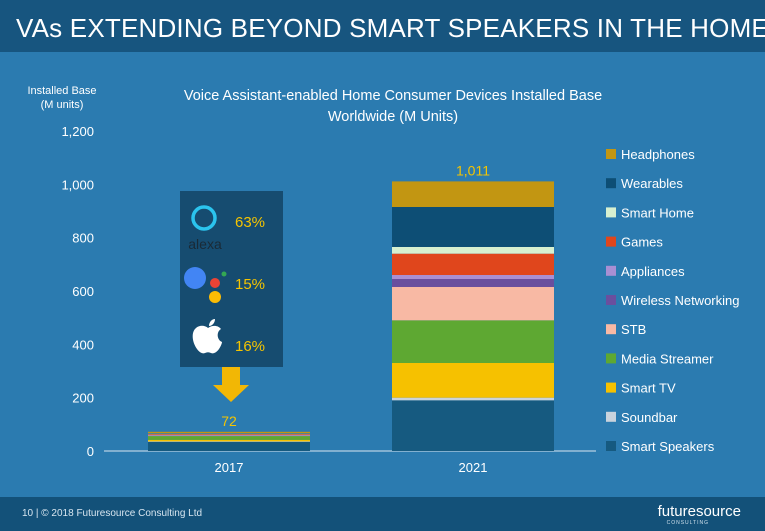  What do you see at coordinates (205, 244) in the screenshot?
I see `alexa-wordmark: alexa` at bounding box center [205, 244].